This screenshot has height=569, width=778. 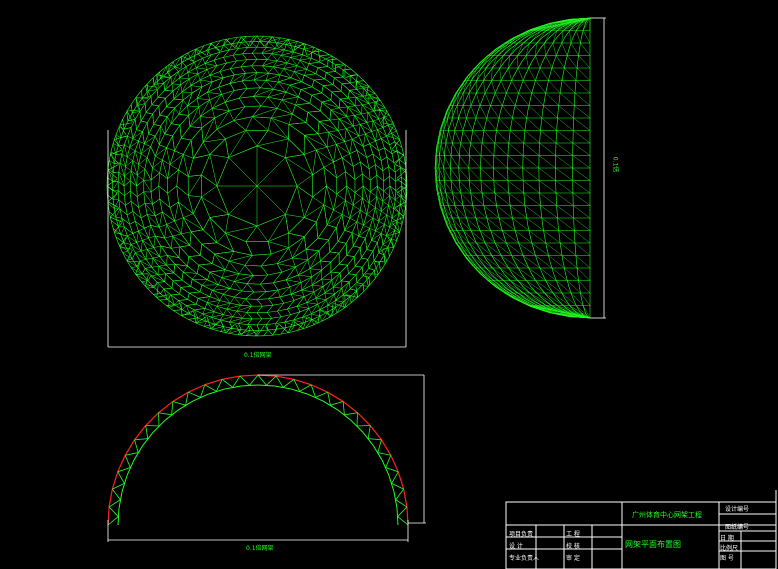 I want to click on side-dimension-label: 0.1倍, so click(x=615, y=164).